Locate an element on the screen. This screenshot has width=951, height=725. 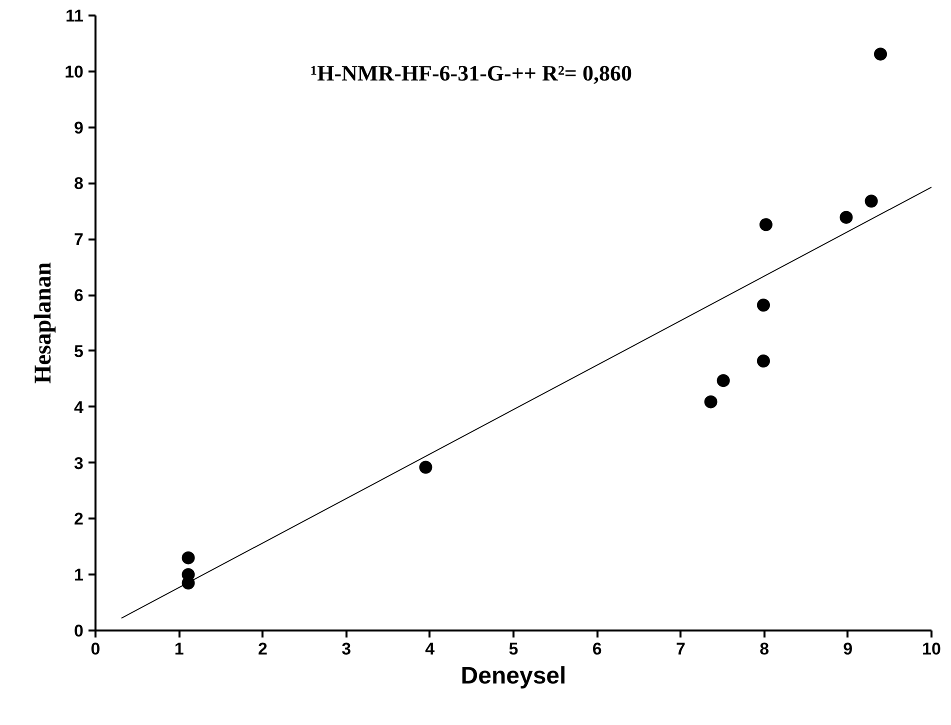
x-tick-label: 8 is located at coordinates (765, 649).